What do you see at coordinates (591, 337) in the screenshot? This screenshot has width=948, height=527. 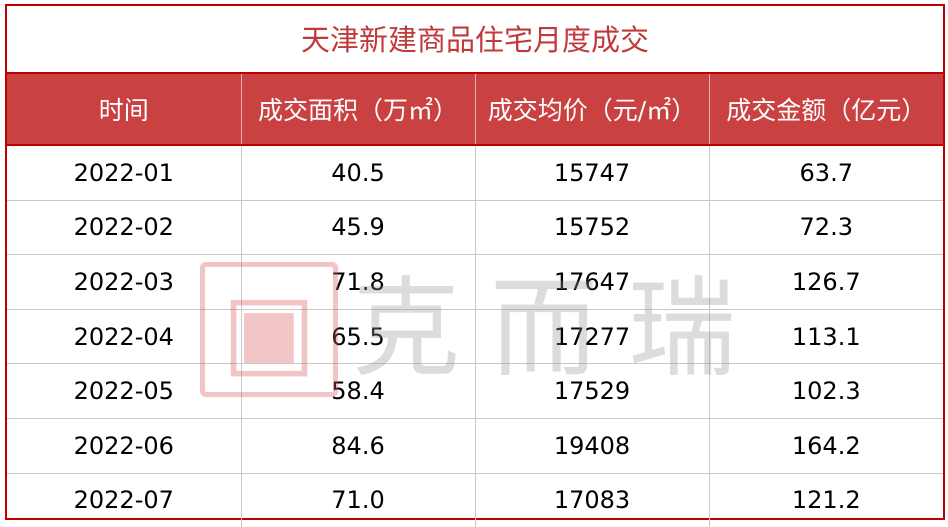 I see `table-cell: 17277` at bounding box center [591, 337].